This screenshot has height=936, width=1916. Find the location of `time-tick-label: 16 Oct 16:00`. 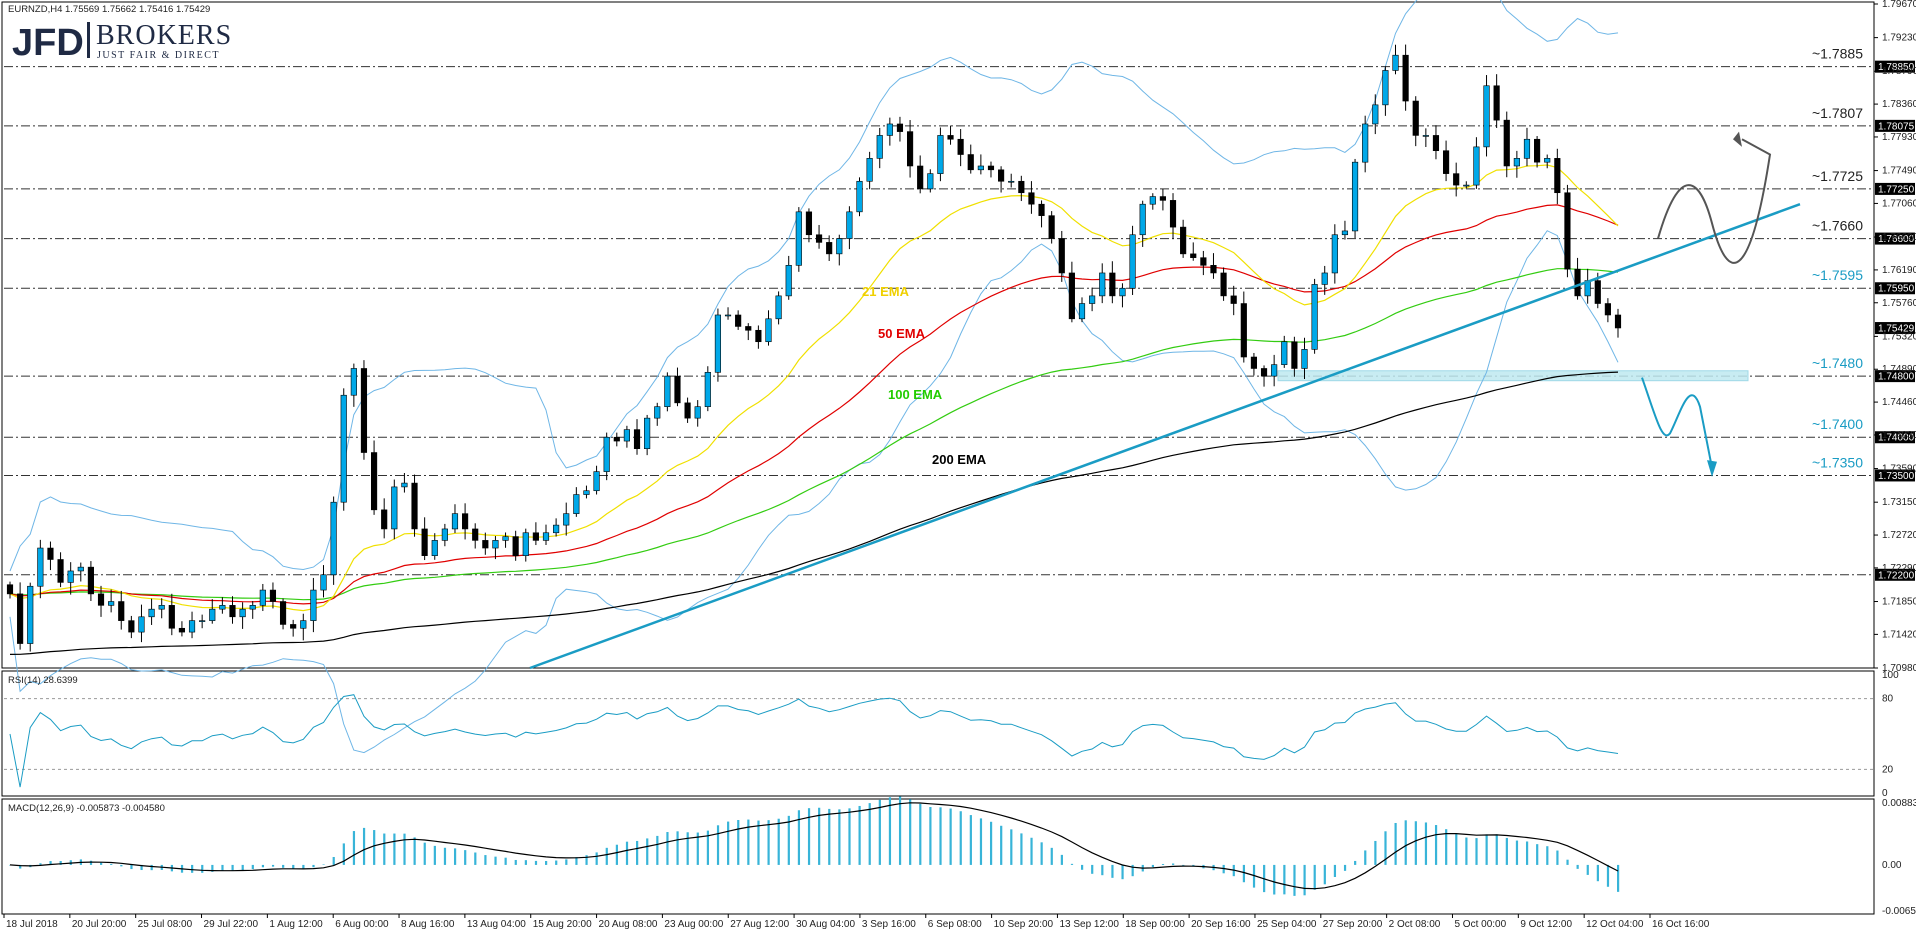

time-tick-label: 16 Oct 16:00 is located at coordinates (1681, 924).